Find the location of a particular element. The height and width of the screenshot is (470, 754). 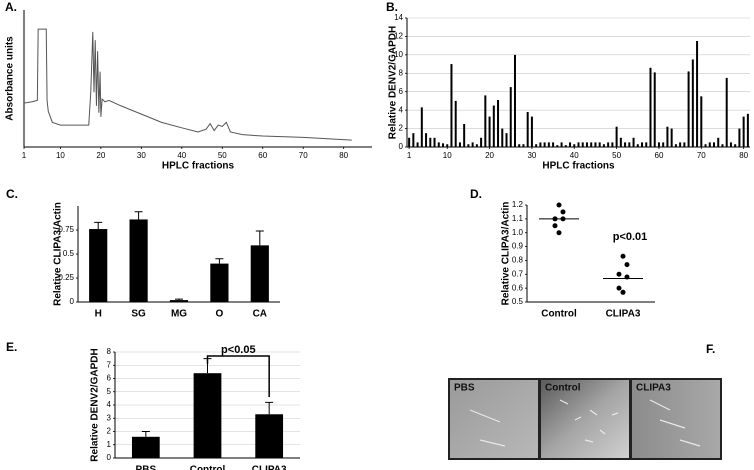

x-tick-label: CLIPA3 is located at coordinates (269, 467).